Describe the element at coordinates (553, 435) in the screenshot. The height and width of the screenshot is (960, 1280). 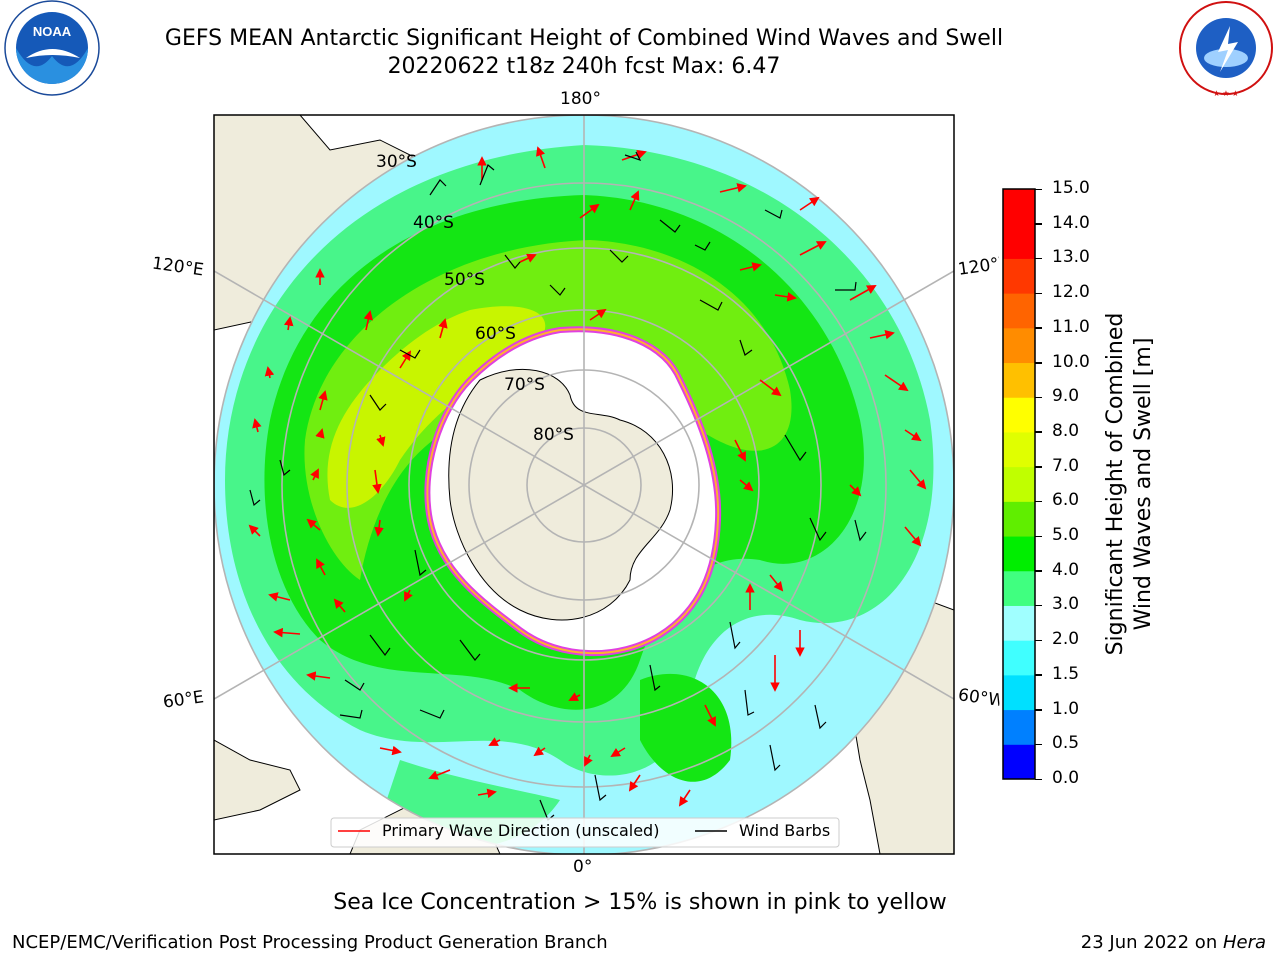
I see `lat-label-80s: 80°S` at that location.